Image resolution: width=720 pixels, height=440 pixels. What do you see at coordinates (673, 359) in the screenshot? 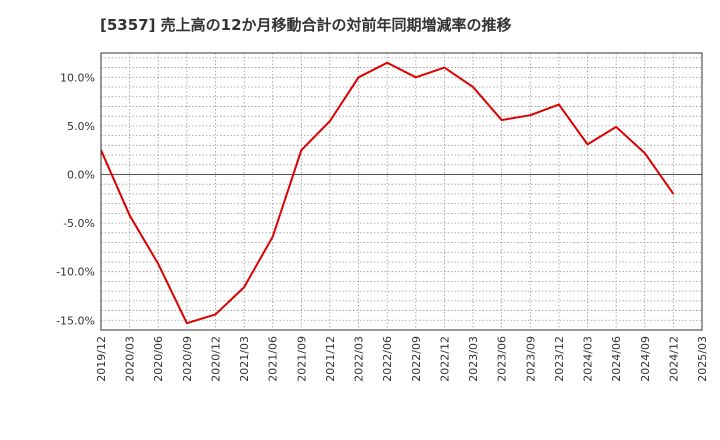
I see `x-tick-label: 2024/12` at bounding box center [673, 359].